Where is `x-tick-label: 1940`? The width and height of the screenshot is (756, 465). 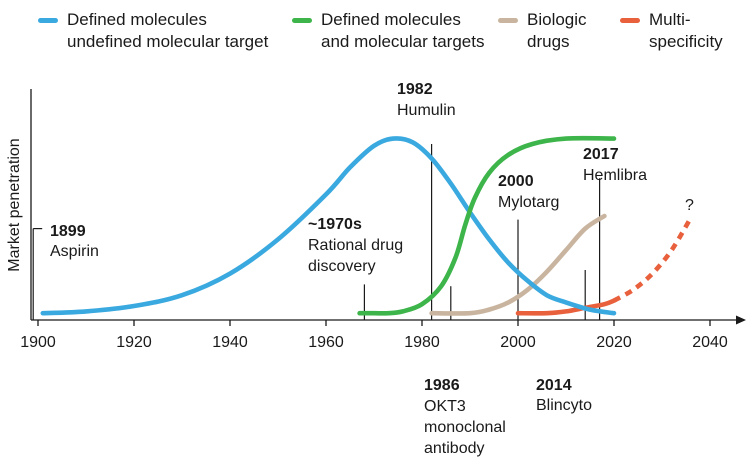 x-tick-label: 1940 is located at coordinates (230, 342).